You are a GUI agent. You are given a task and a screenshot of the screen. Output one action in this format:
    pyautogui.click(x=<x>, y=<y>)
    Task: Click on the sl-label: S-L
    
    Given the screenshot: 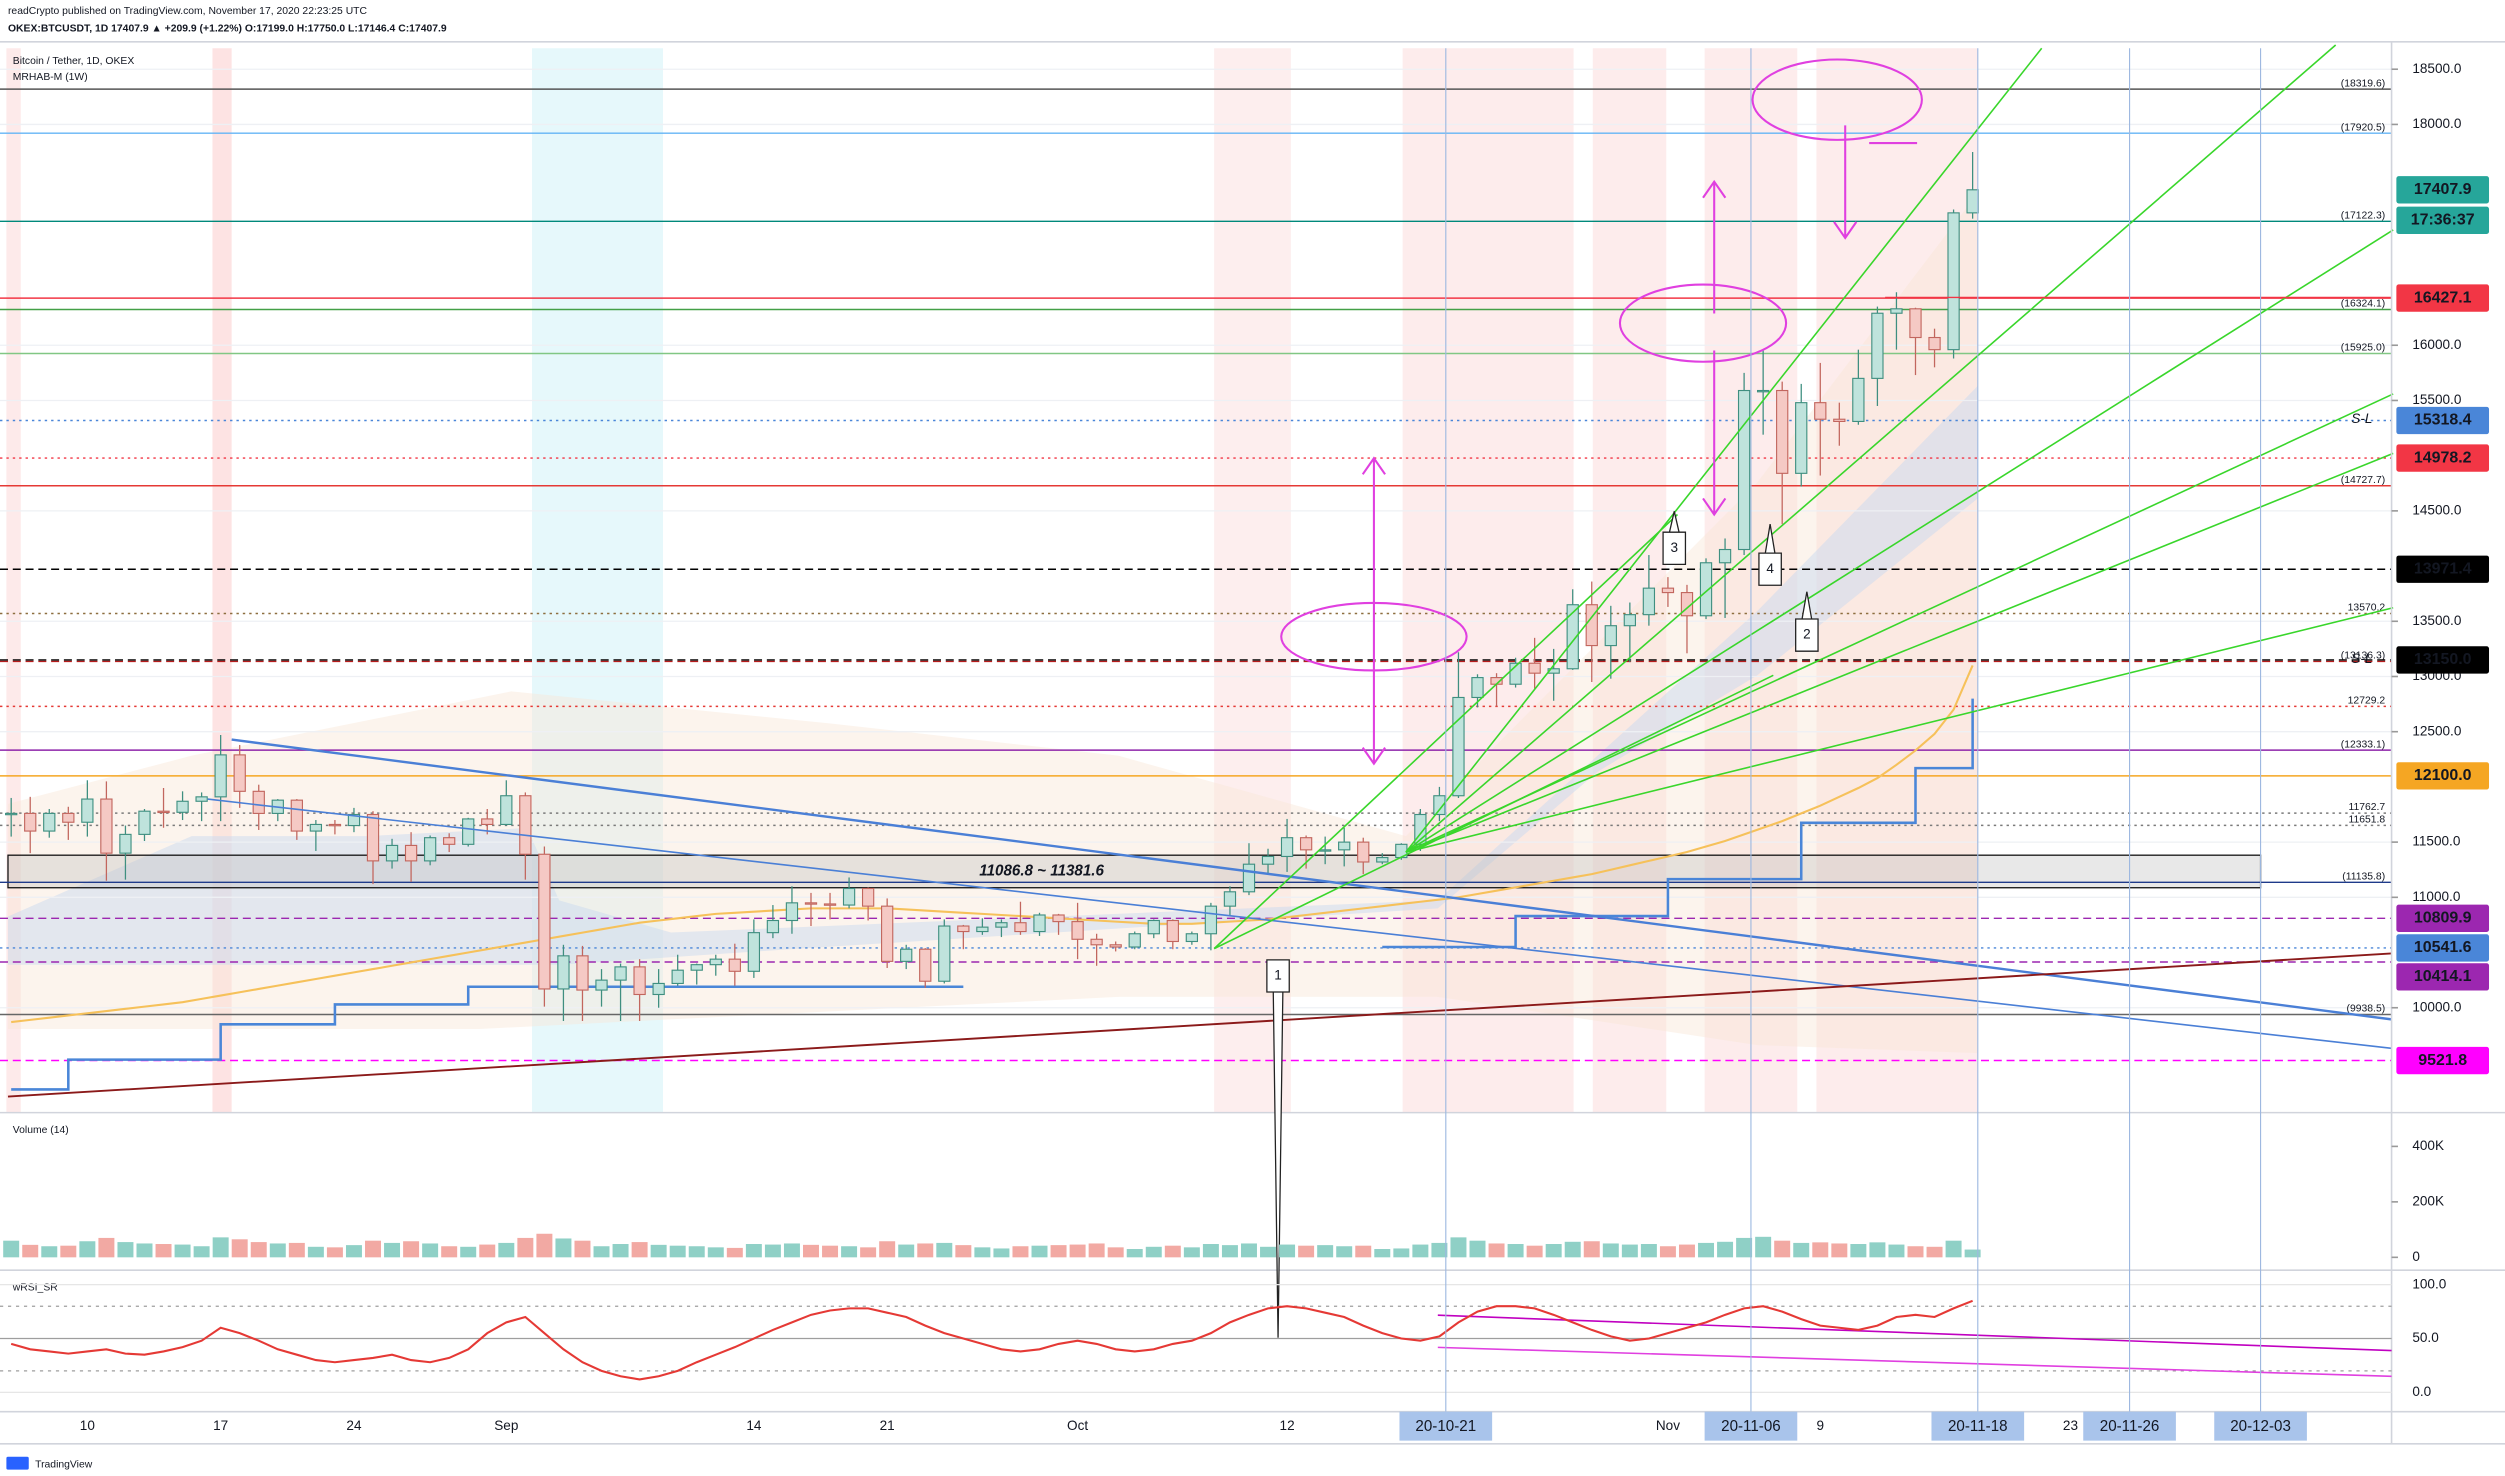 What is the action you would take?
    pyautogui.click(x=2361, y=418)
    